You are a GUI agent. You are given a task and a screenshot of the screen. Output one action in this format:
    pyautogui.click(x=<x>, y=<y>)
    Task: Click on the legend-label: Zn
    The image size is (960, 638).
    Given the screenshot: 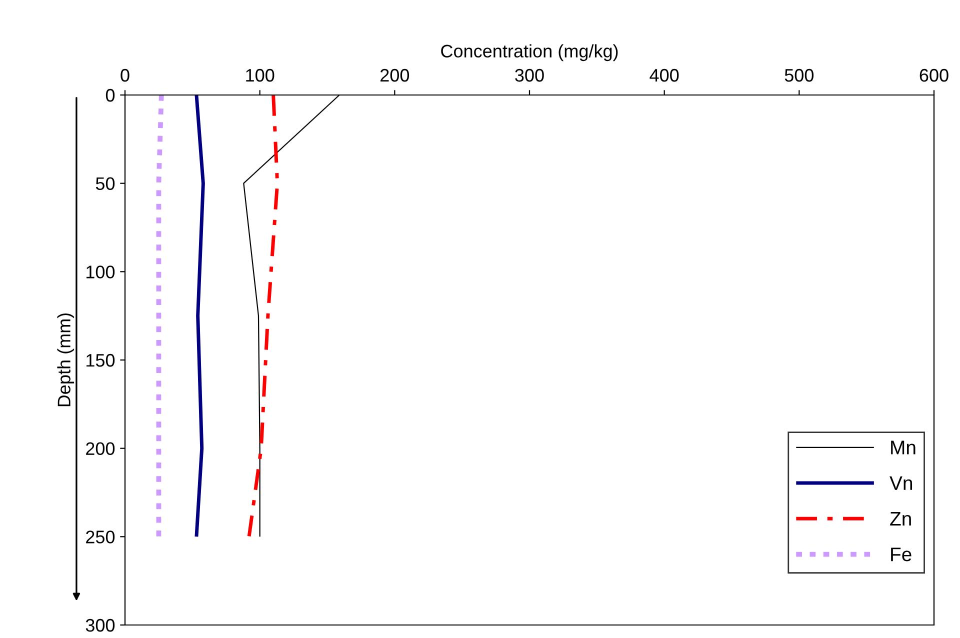 What is the action you would take?
    pyautogui.click(x=900, y=519)
    